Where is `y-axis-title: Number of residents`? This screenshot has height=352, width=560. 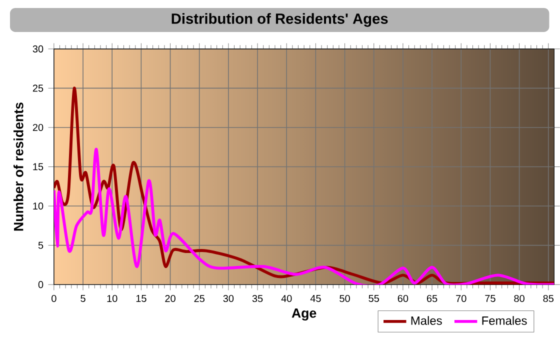 y-axis-title: Number of residents is located at coordinates (19, 166).